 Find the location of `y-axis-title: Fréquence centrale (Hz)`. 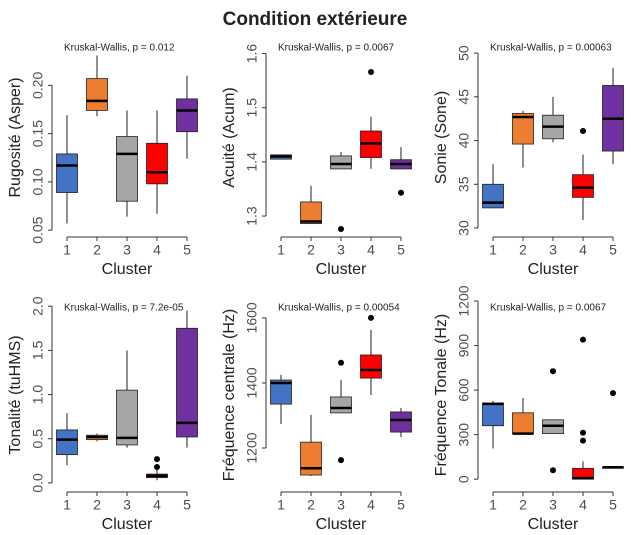

y-axis-title: Fréquence centrale (Hz) is located at coordinates (229, 395).